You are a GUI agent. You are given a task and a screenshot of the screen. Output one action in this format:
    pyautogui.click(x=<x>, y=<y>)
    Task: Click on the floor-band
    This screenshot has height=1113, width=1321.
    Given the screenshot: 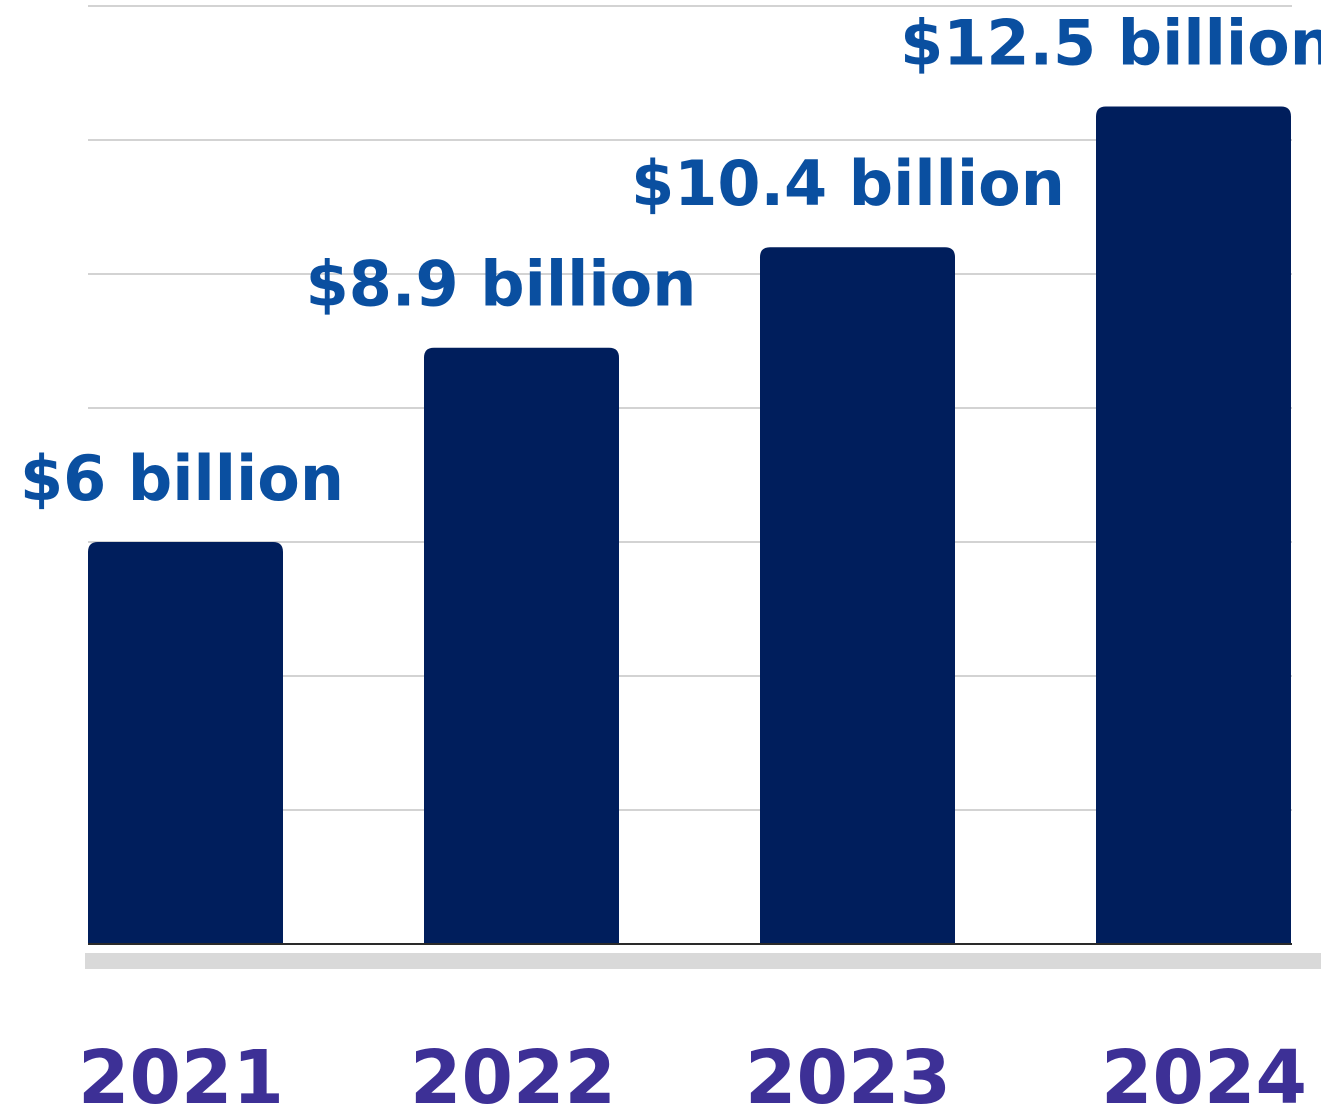 What is the action you would take?
    pyautogui.click(x=703, y=961)
    